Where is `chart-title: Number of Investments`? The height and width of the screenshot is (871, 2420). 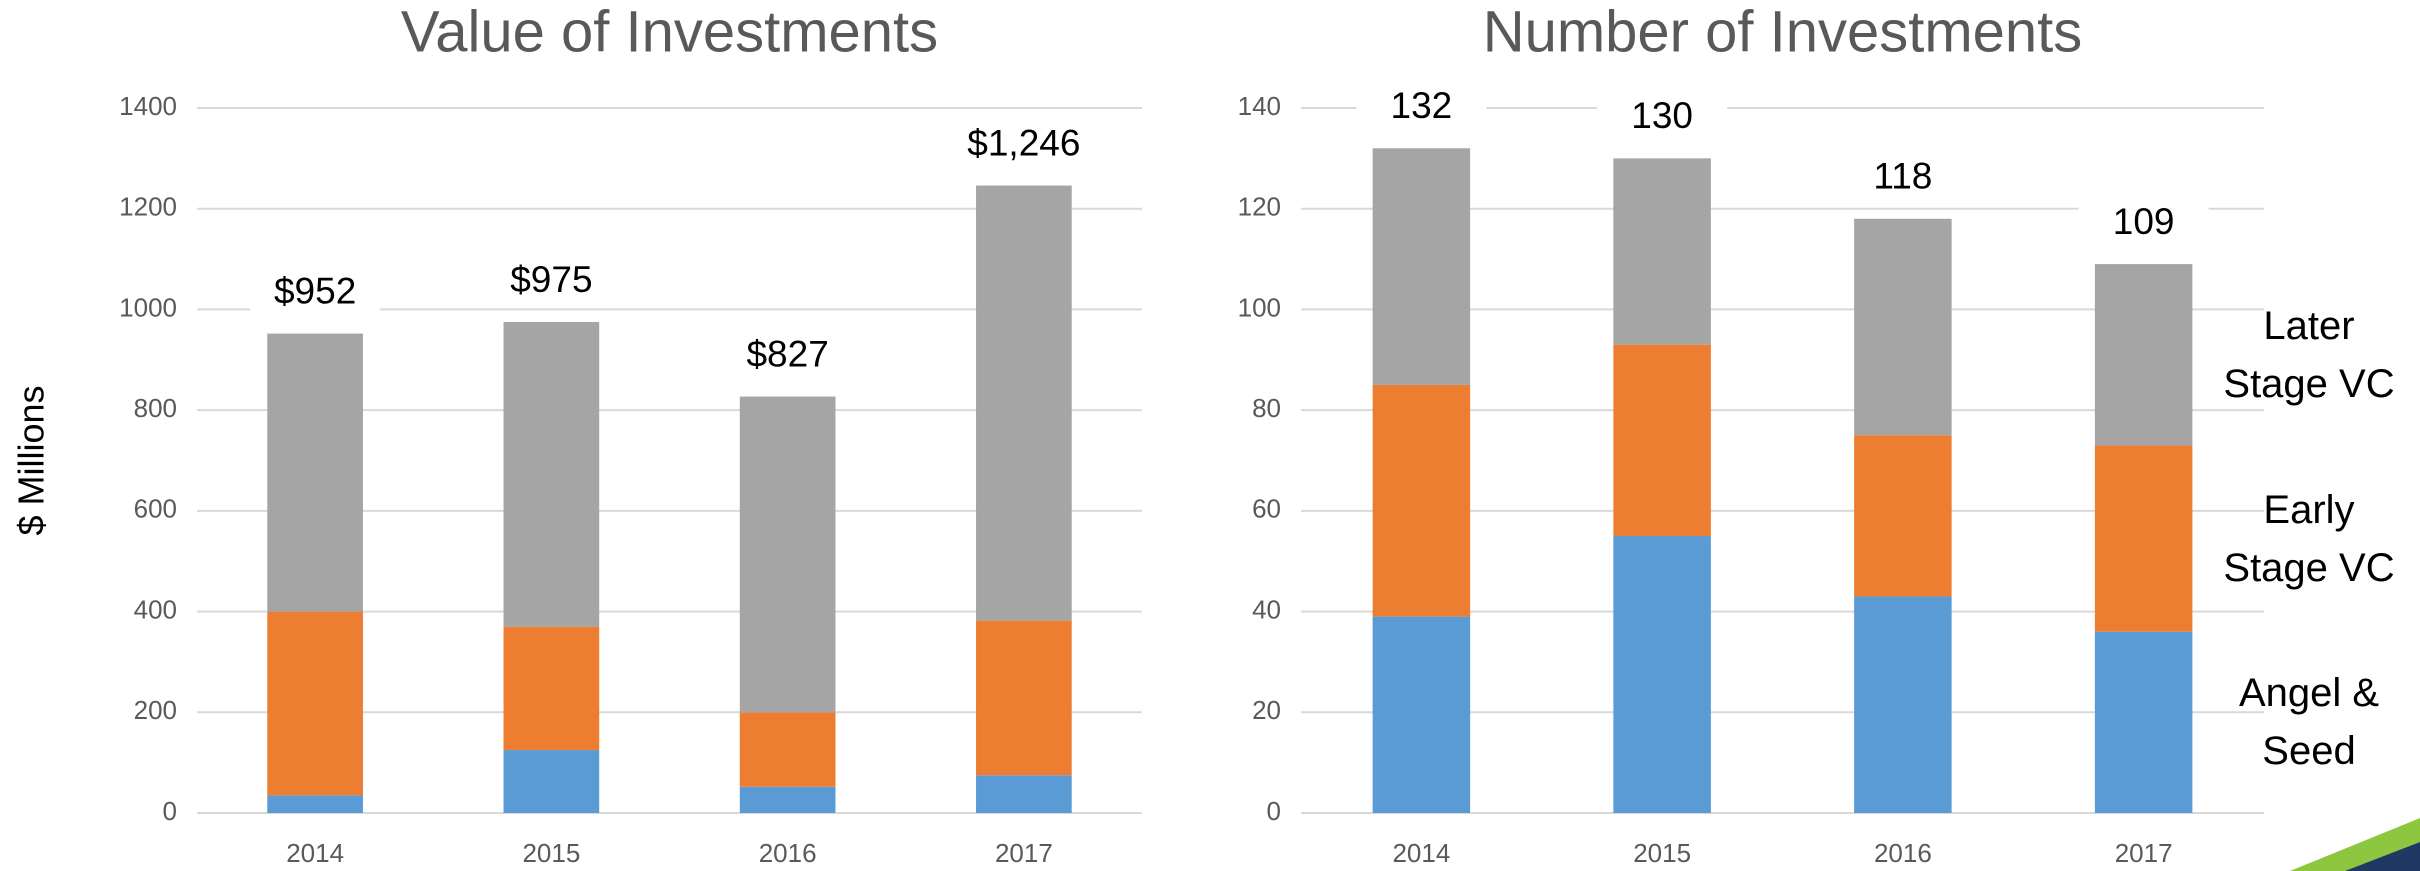 chart-title: Number of Investments is located at coordinates (1783, 32).